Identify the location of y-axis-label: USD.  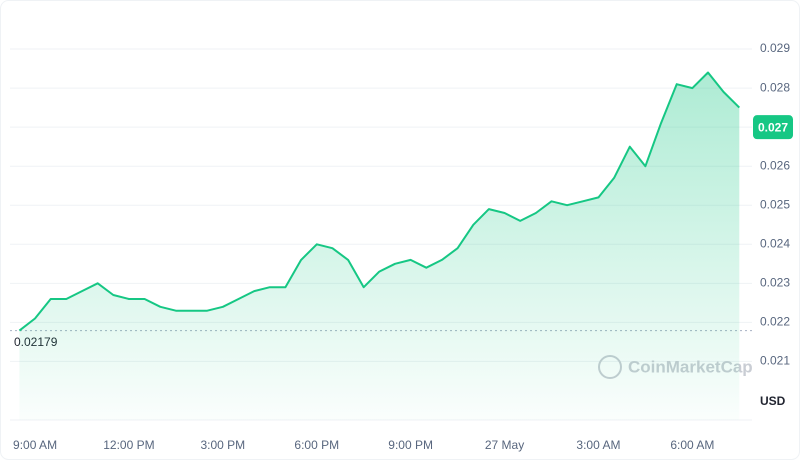
(773, 401).